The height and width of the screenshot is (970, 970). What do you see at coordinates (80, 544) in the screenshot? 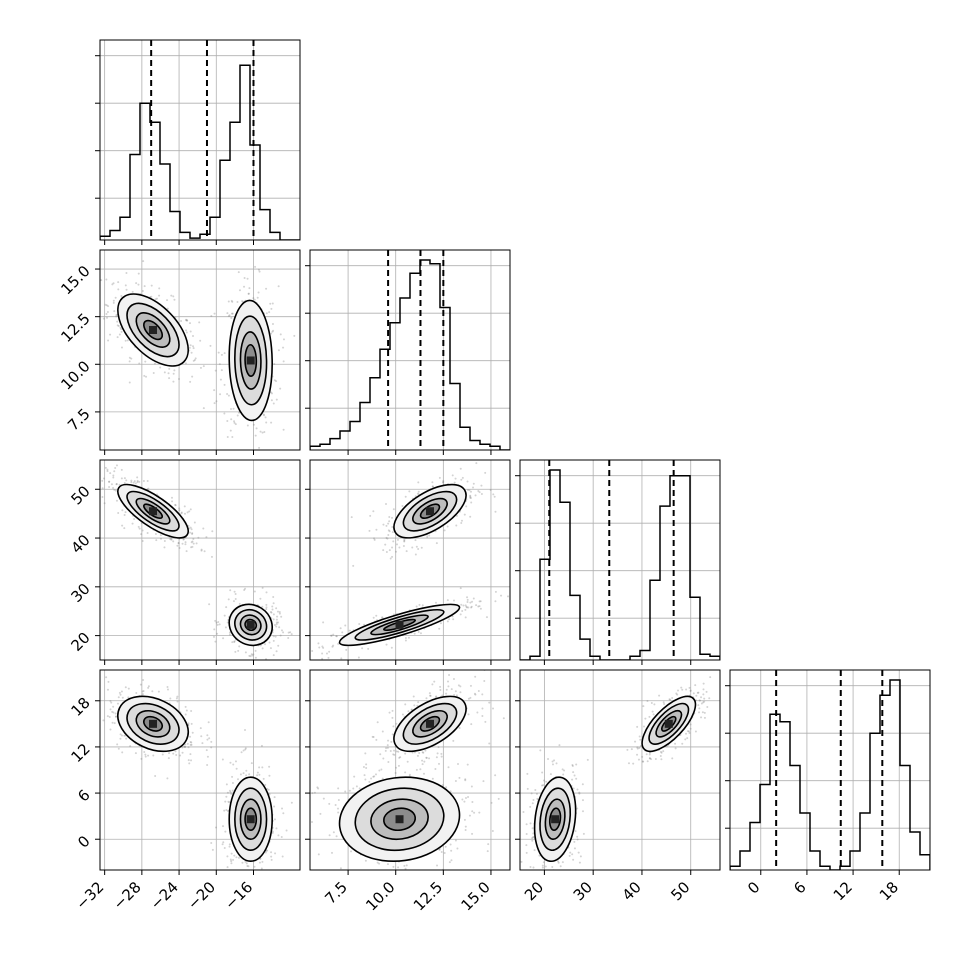
I see `y-tick-label: 40` at bounding box center [80, 544].